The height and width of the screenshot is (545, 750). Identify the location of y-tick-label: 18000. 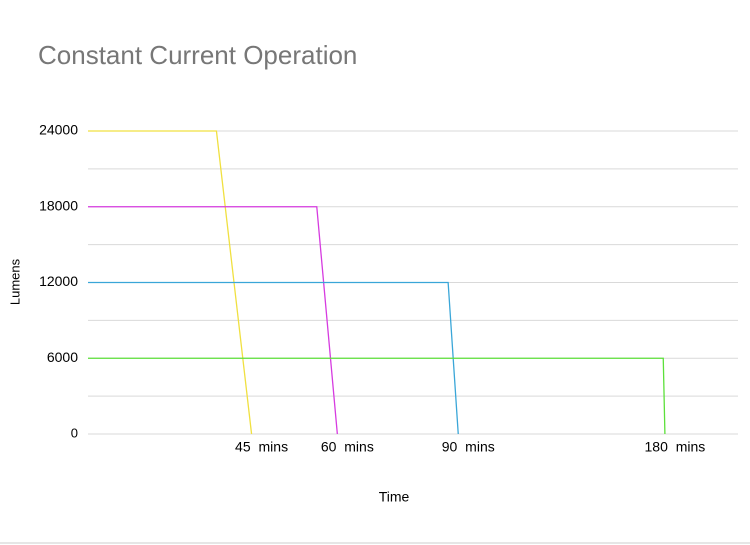
(58, 205).